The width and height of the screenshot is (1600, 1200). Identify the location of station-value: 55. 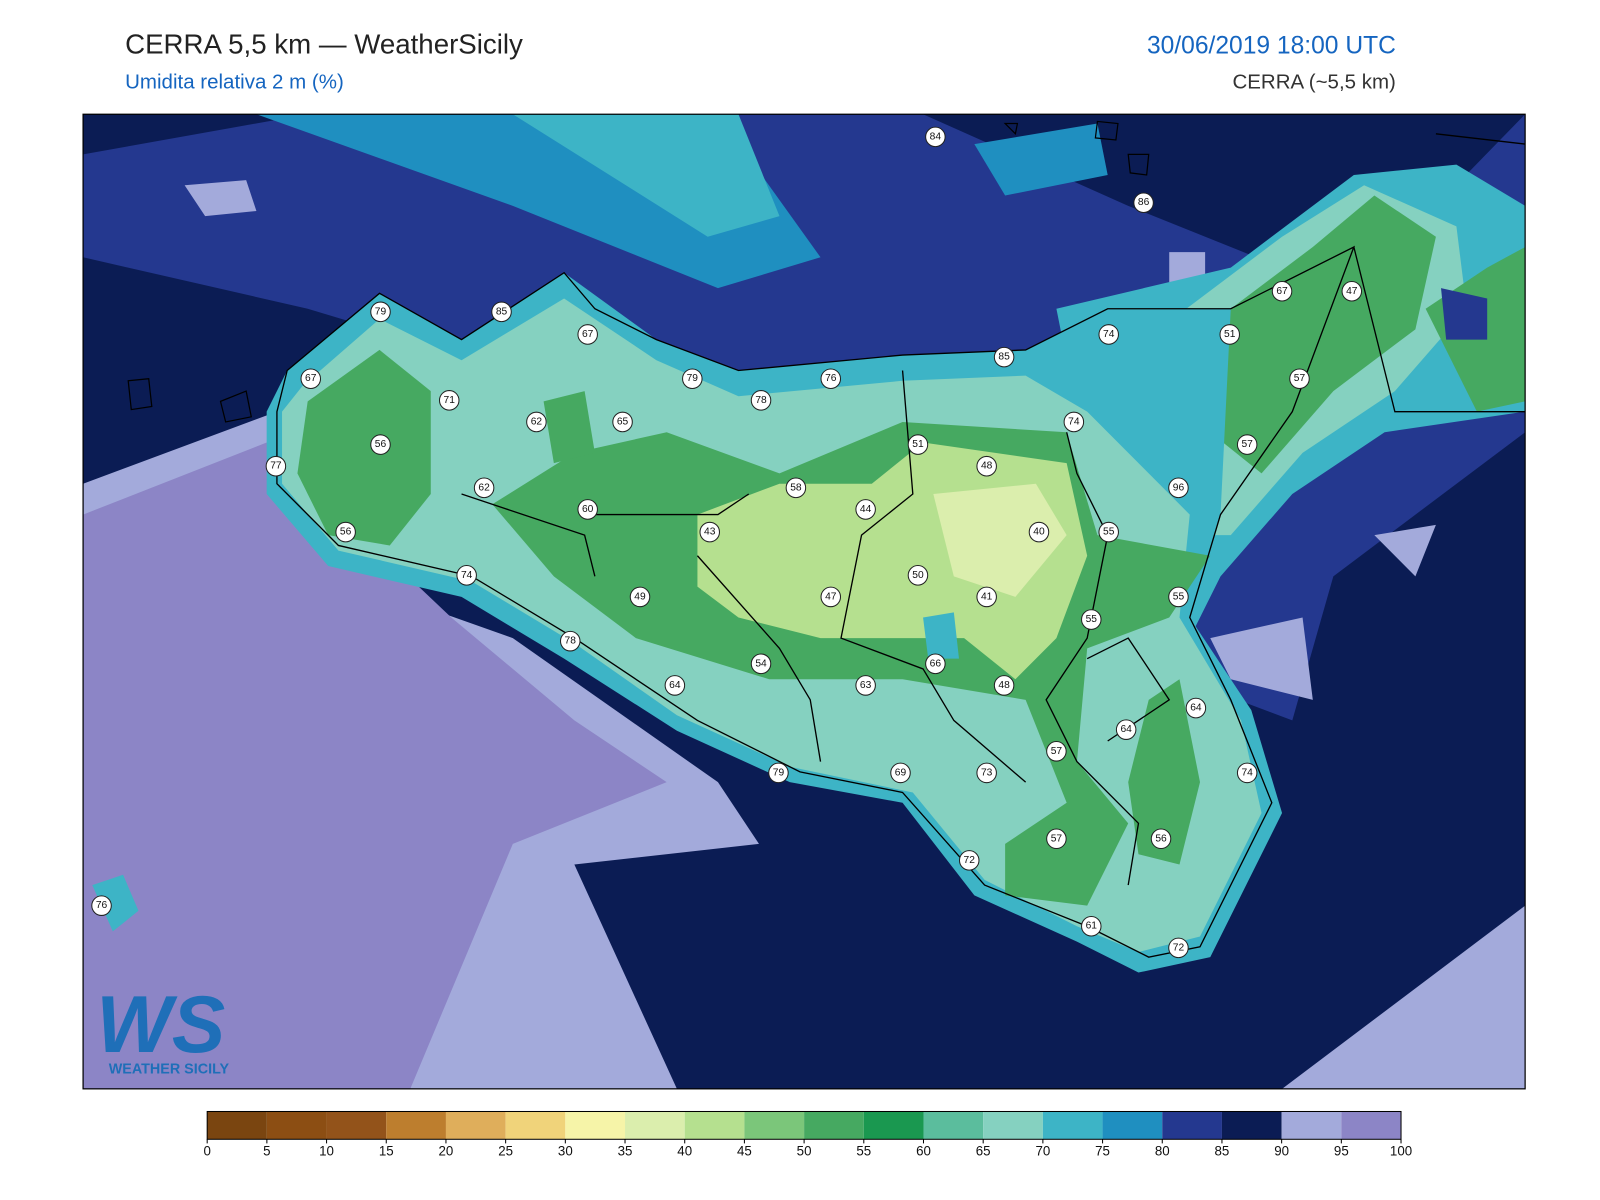
(1109, 532).